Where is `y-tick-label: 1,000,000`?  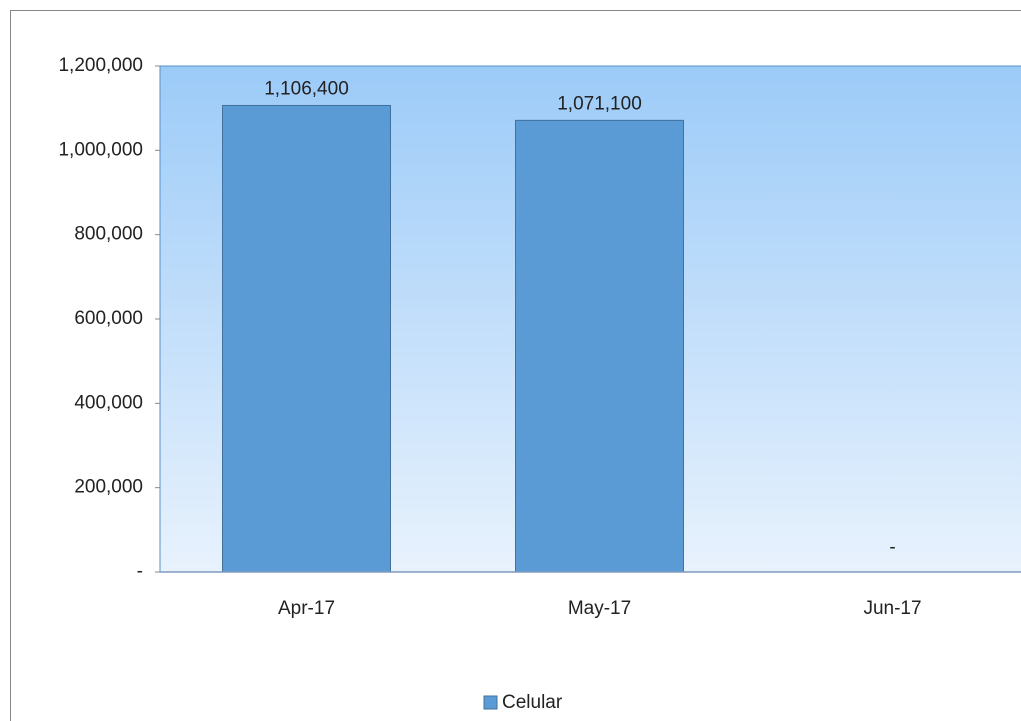
y-tick-label: 1,000,000 is located at coordinates (100, 149).